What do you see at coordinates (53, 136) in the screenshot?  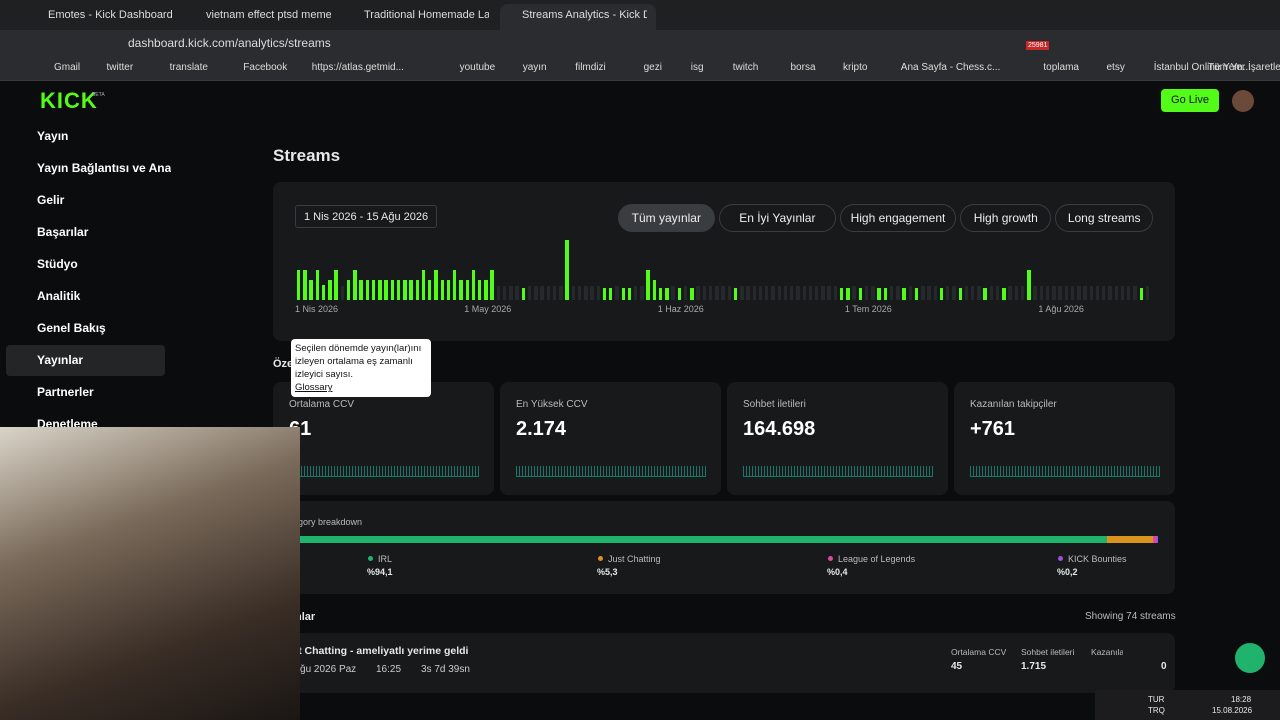 I see `sidebar-item: Yayın` at bounding box center [53, 136].